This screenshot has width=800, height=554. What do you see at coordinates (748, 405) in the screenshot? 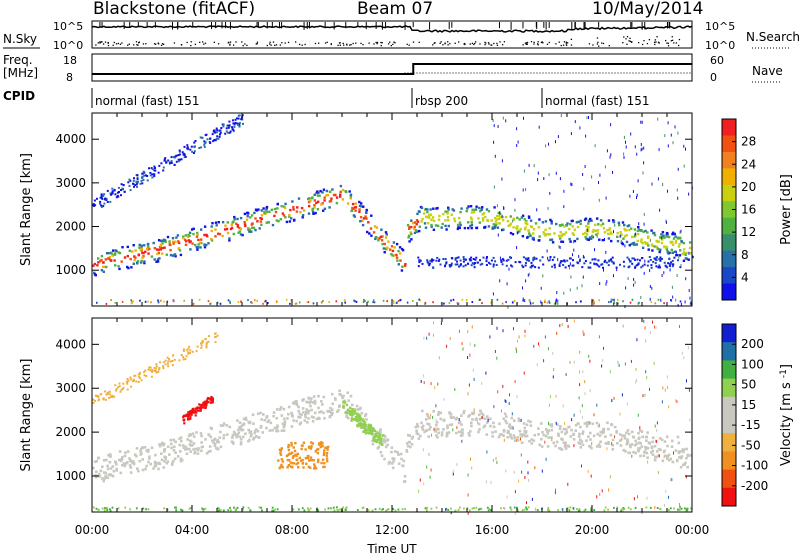
I see `velocity-colorbar-tick-label: 15` at bounding box center [748, 405].